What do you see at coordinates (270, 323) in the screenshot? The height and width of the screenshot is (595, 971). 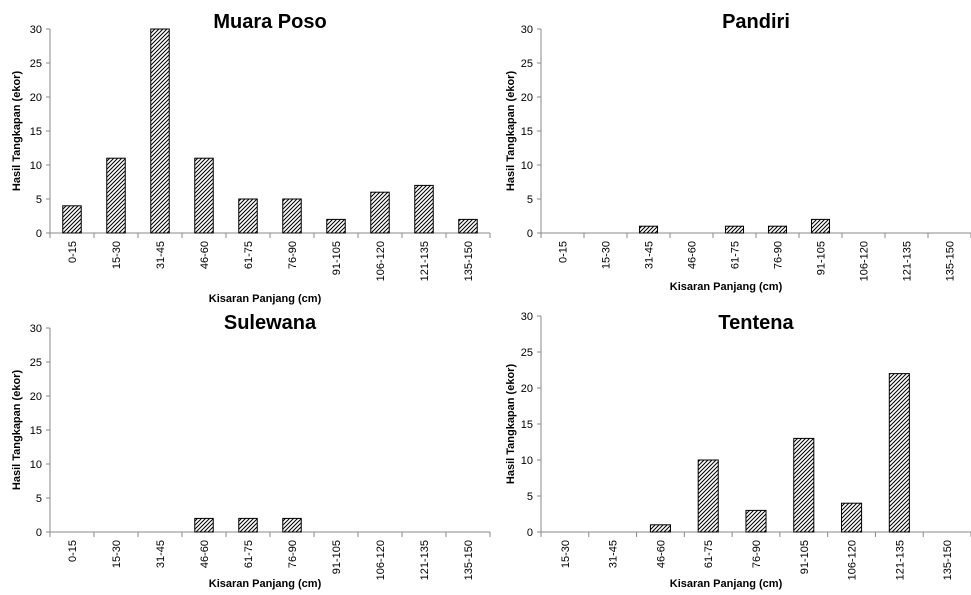 I see `chart-title: Sulewana` at bounding box center [270, 323].